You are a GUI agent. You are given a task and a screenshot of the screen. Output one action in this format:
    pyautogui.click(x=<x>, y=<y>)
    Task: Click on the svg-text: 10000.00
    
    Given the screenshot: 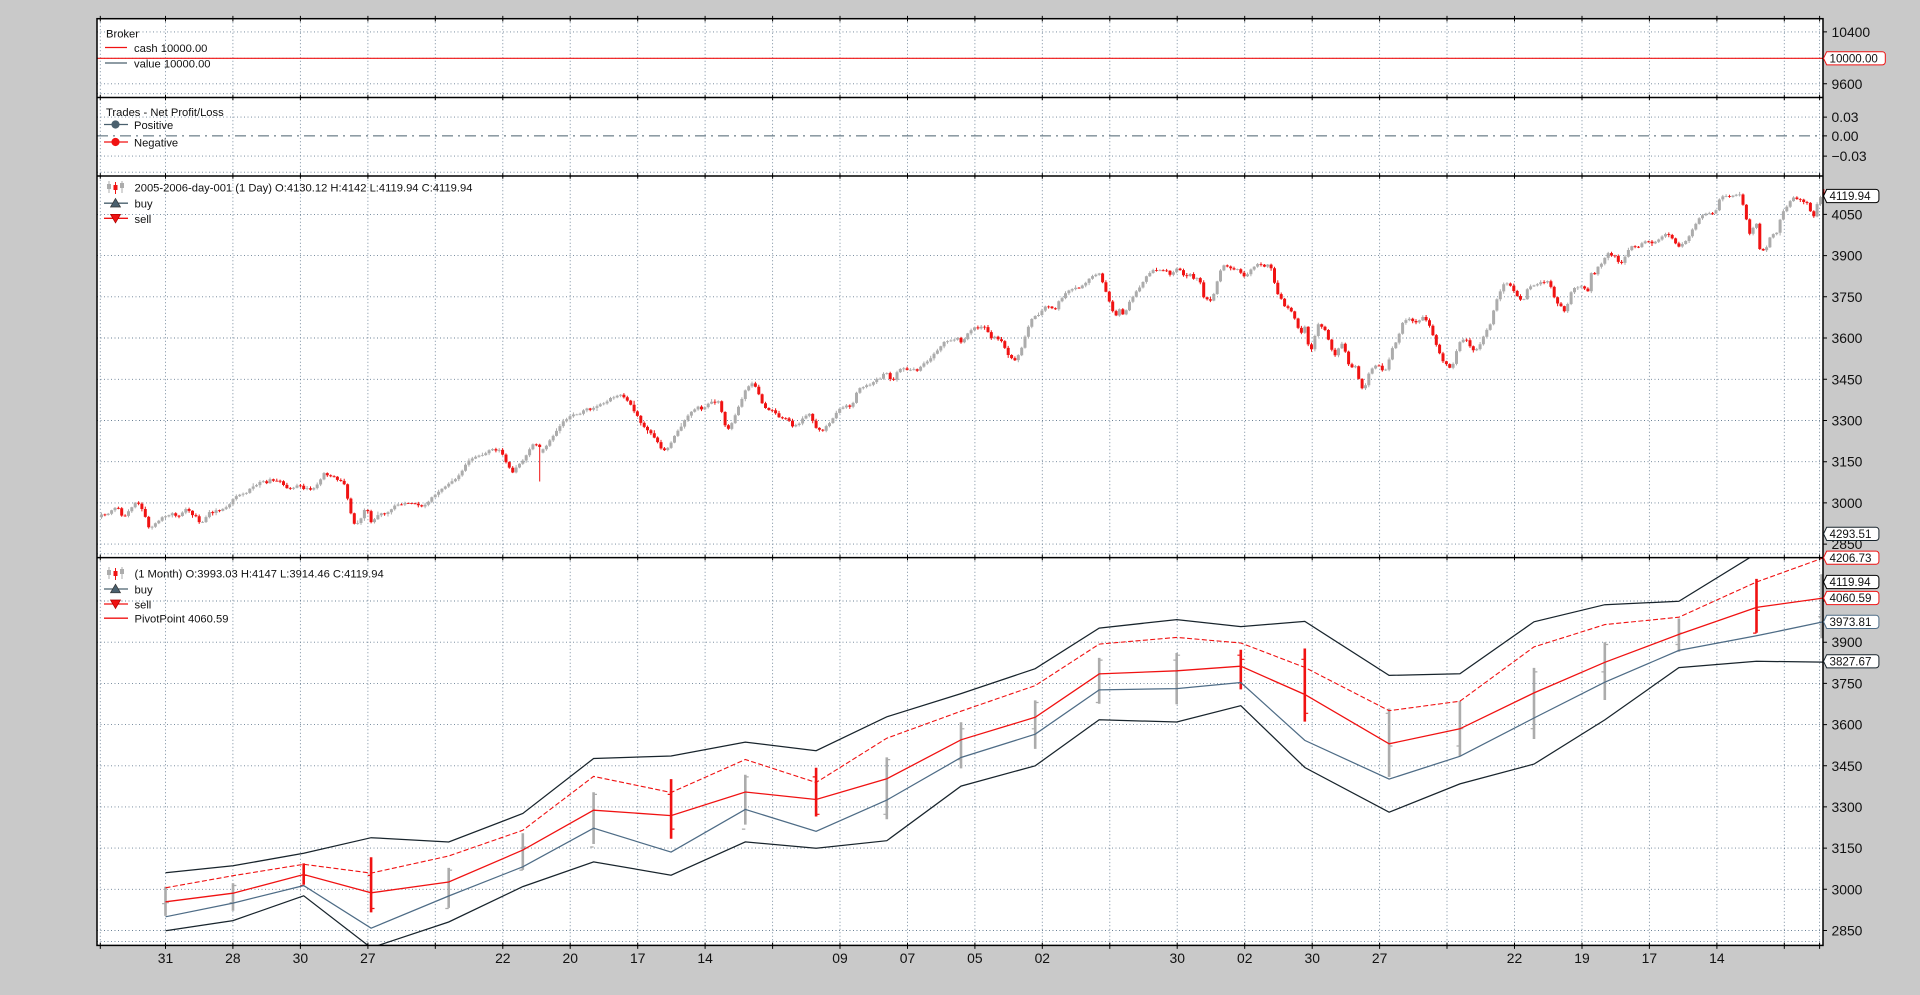 What is the action you would take?
    pyautogui.click(x=1854, y=59)
    